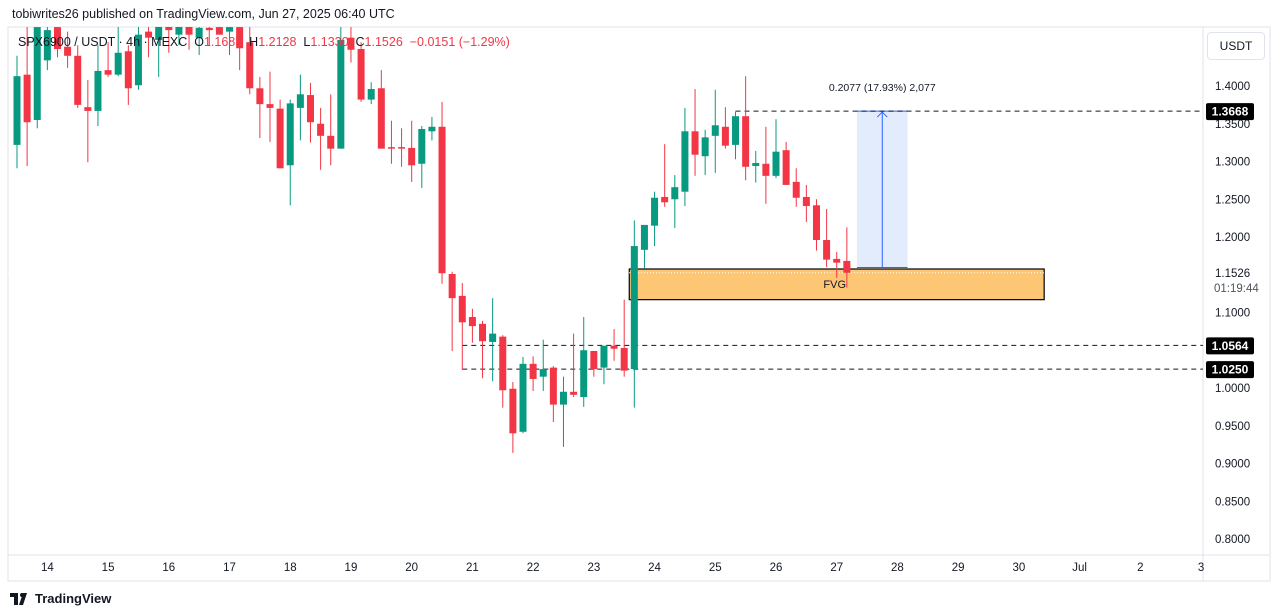  I want to click on close-label: C, so click(360, 42).